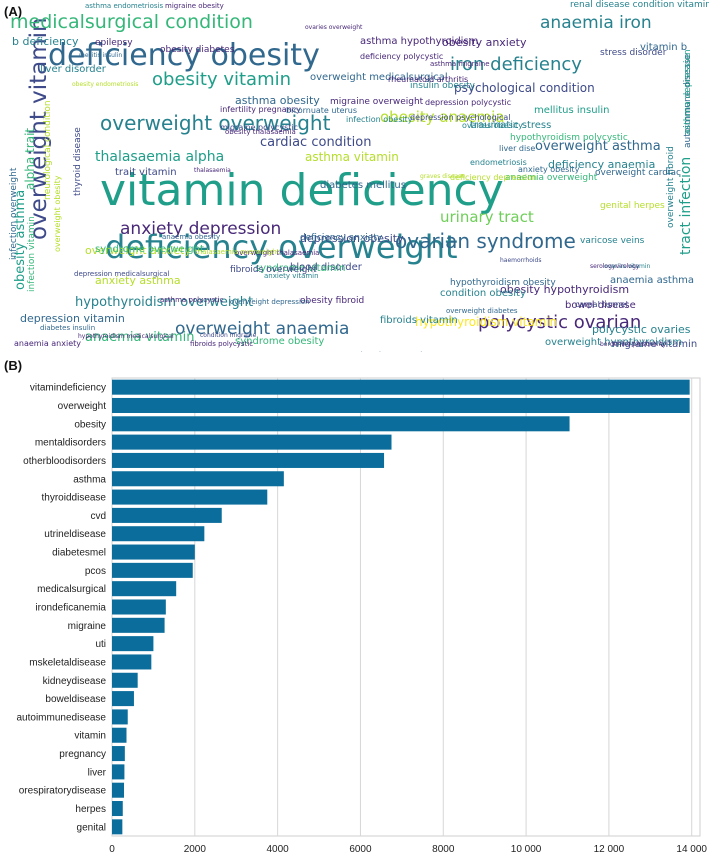 This screenshot has width=709, height=855. I want to click on word-cloud-word: asthma endometriosis, so click(124, 6).